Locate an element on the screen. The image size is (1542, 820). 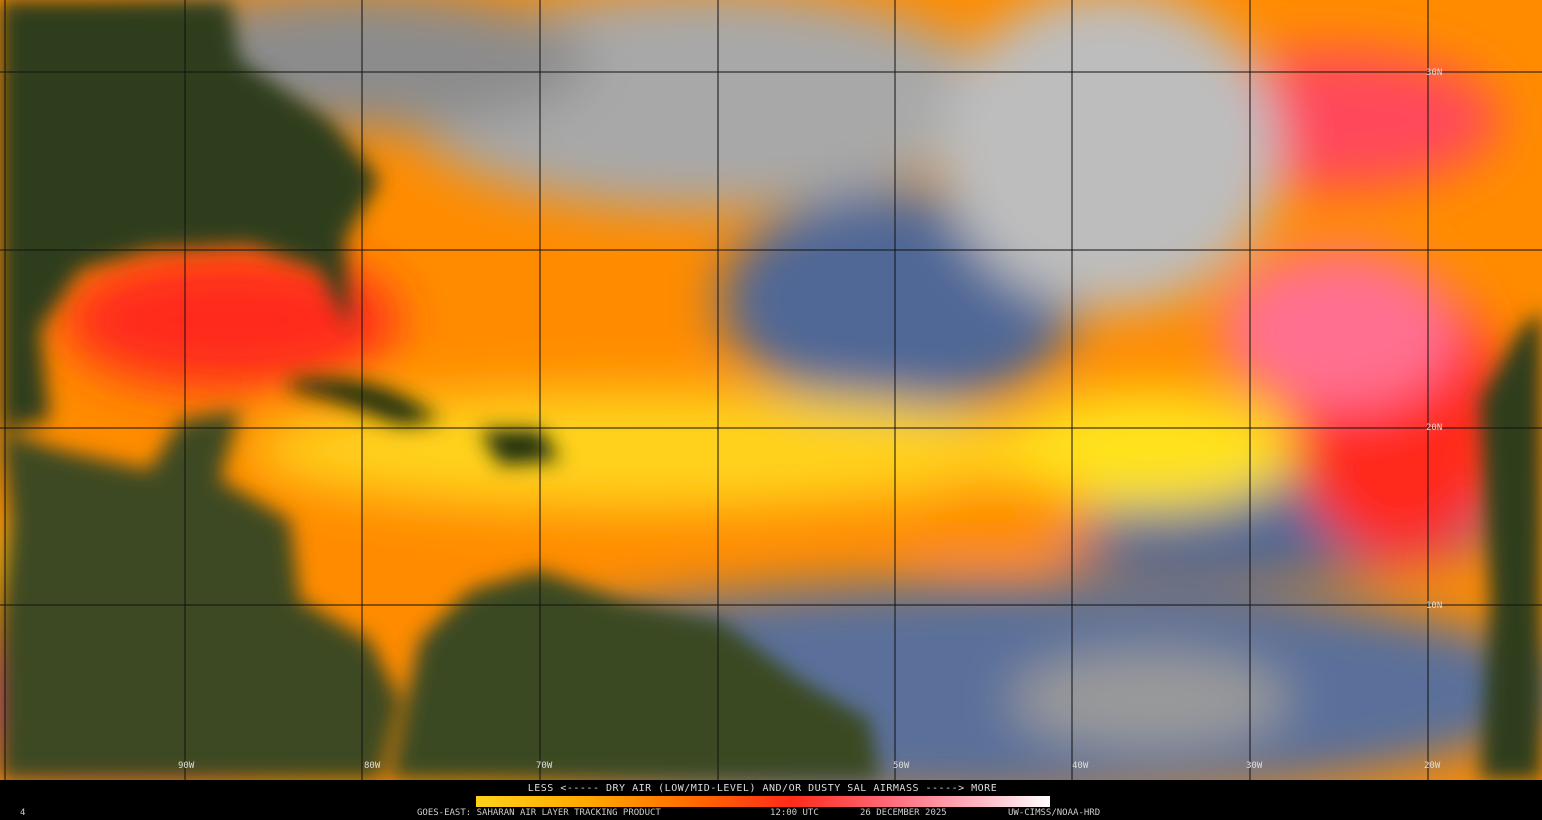
longitude-label: 70W is located at coordinates (544, 766).